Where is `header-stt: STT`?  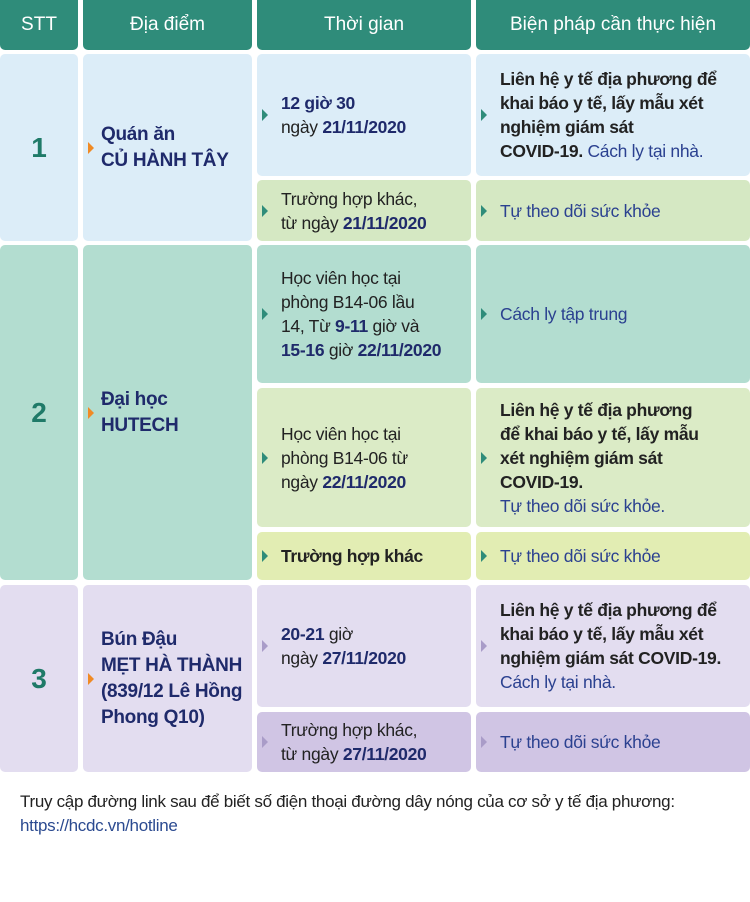 header-stt: STT is located at coordinates (39, 25).